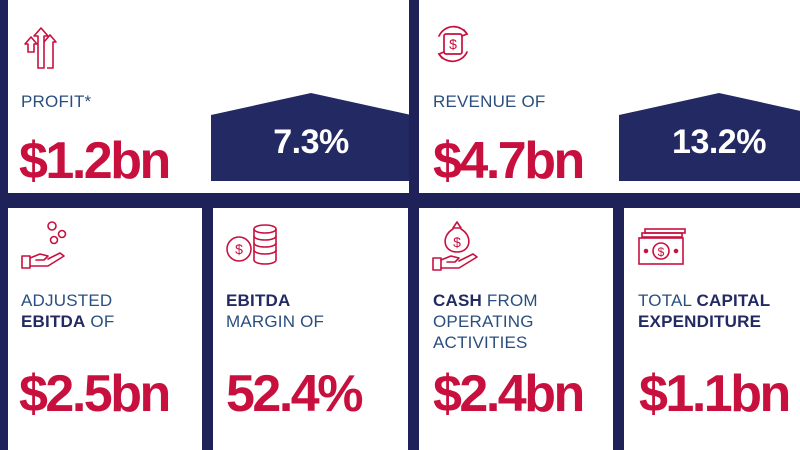  What do you see at coordinates (509, 300) in the screenshot?
I see `cash-label-rest: FROM` at bounding box center [509, 300].